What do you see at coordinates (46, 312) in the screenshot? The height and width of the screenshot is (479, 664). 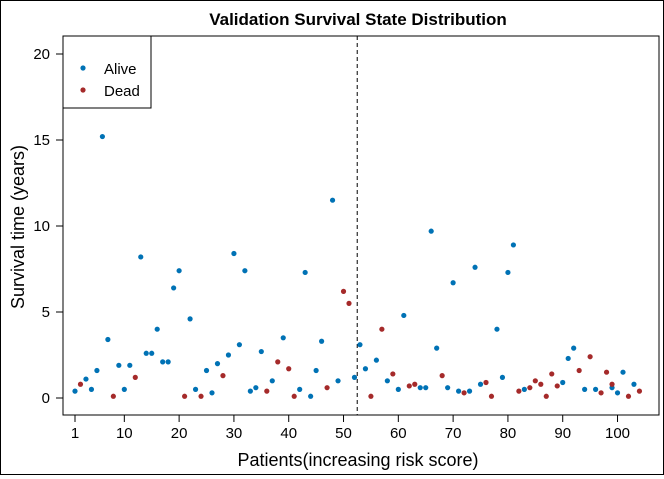 I see `y-tick-label: 5` at bounding box center [46, 312].